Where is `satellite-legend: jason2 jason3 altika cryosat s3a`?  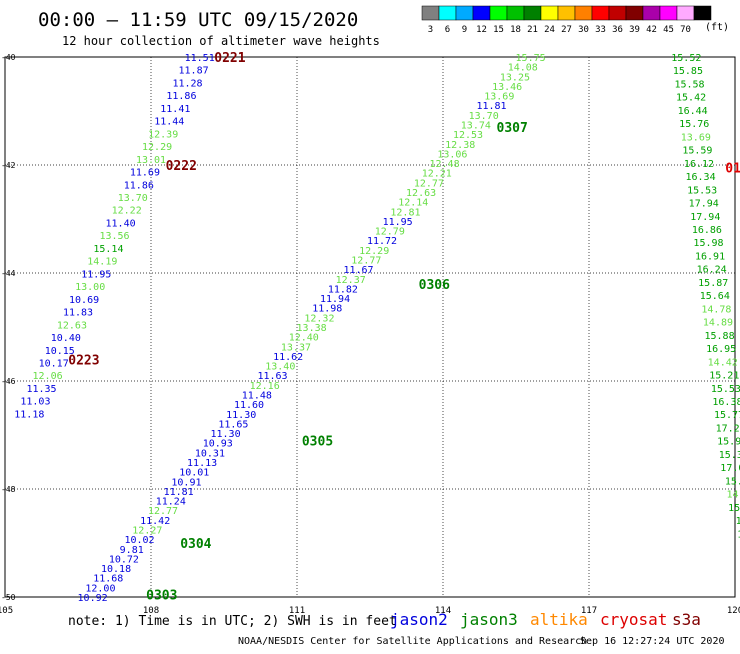
satellite-legend: jason2 jason3 altika cryosat s3a is located at coordinates (545, 619).